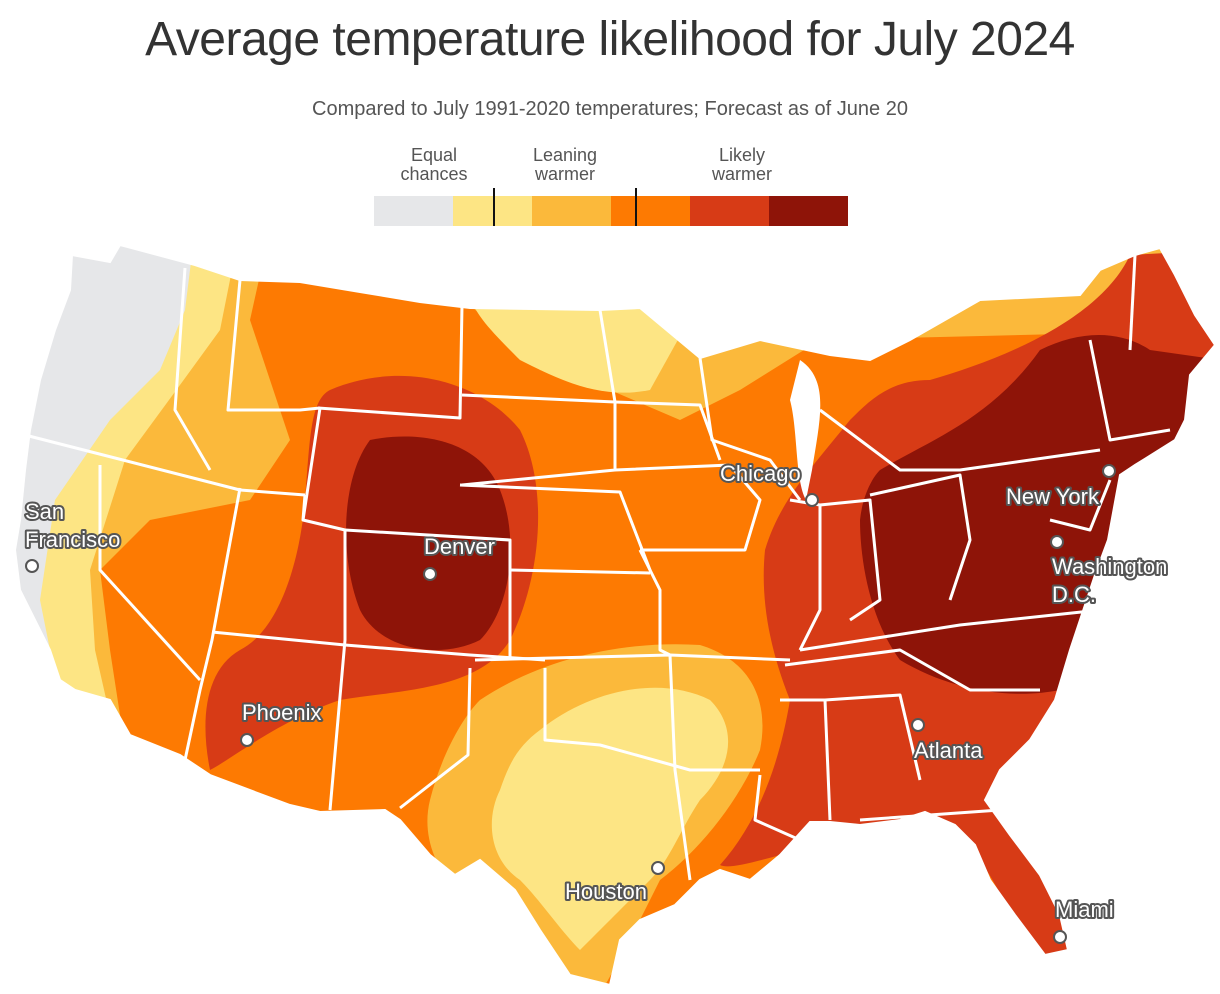  What do you see at coordinates (918, 725) in the screenshot?
I see `city-dot-atlanta` at bounding box center [918, 725].